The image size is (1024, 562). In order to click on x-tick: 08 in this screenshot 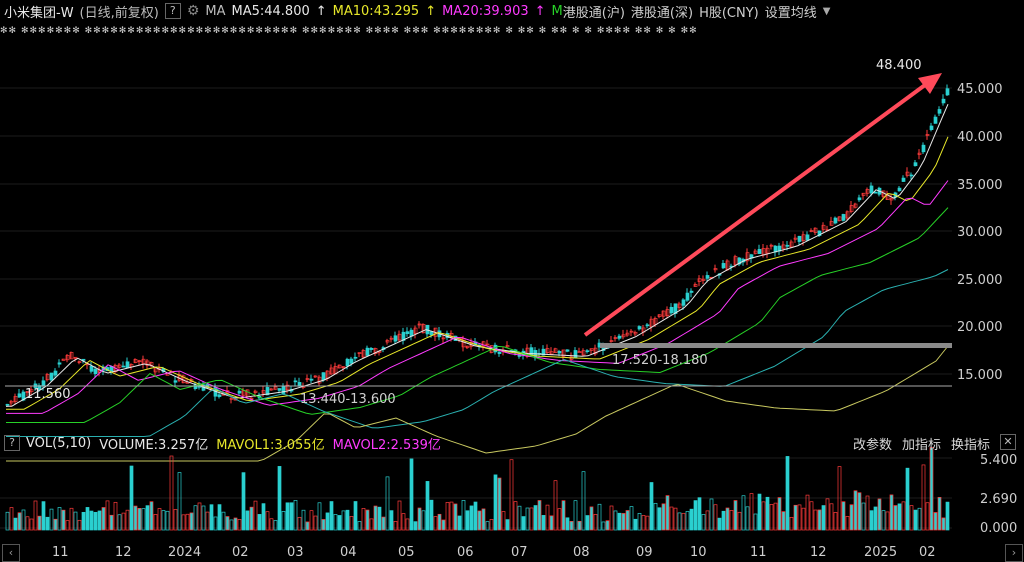, I will do `click(581, 552)`.